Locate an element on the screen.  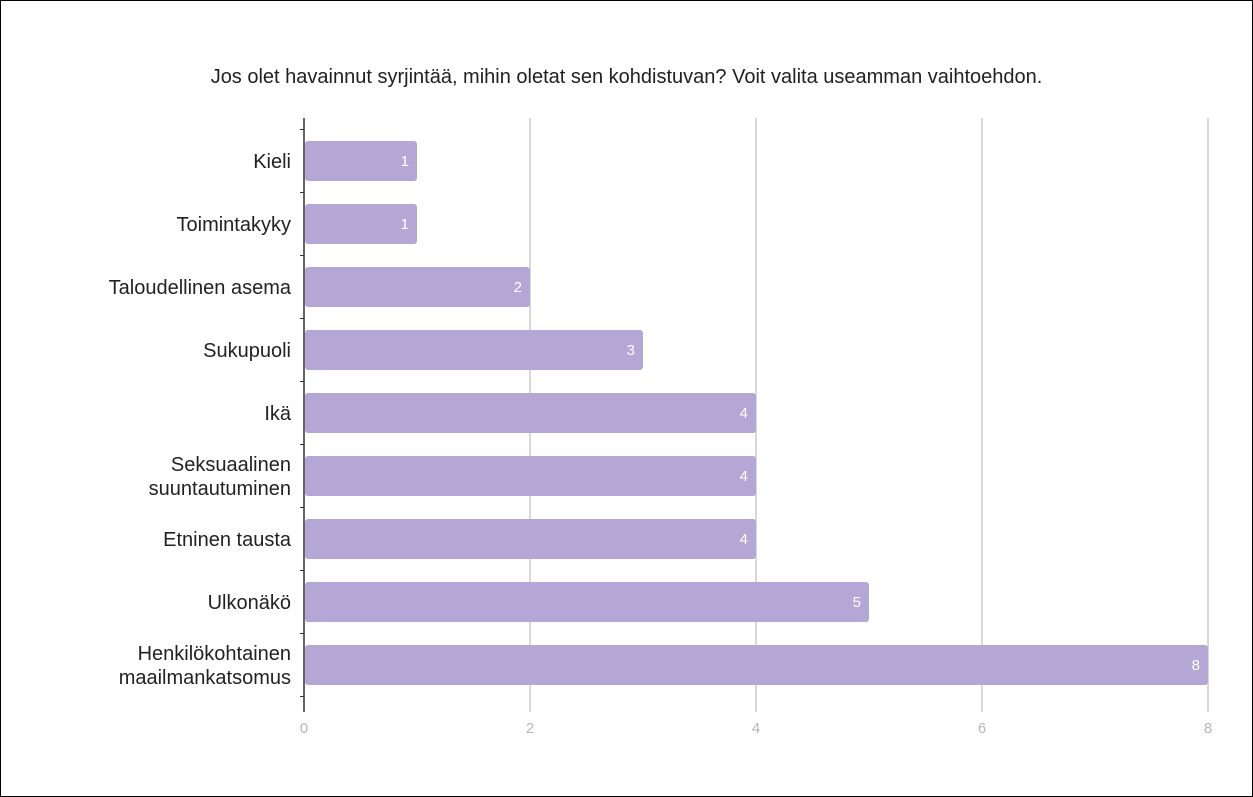
bar-value-label: 3 is located at coordinates (631, 350).